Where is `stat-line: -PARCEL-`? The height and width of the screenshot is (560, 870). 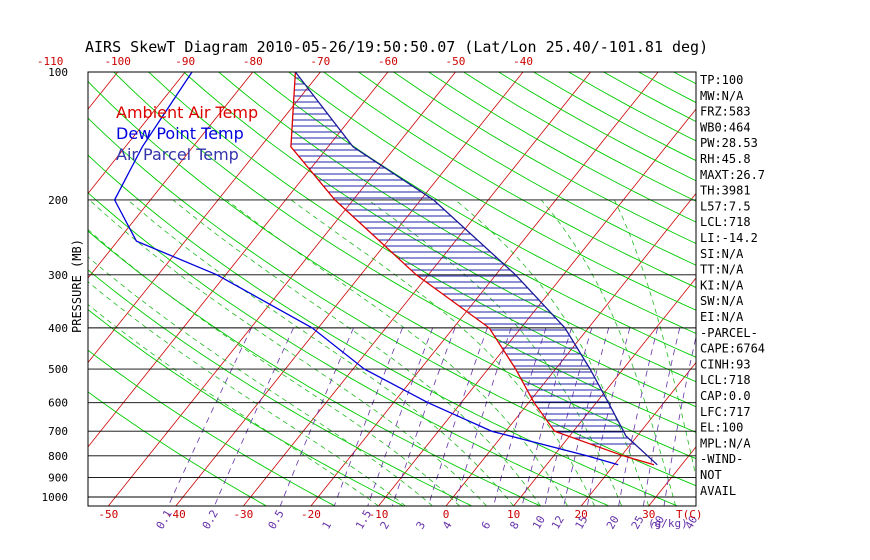 stat-line: -PARCEL- is located at coordinates (729, 333).